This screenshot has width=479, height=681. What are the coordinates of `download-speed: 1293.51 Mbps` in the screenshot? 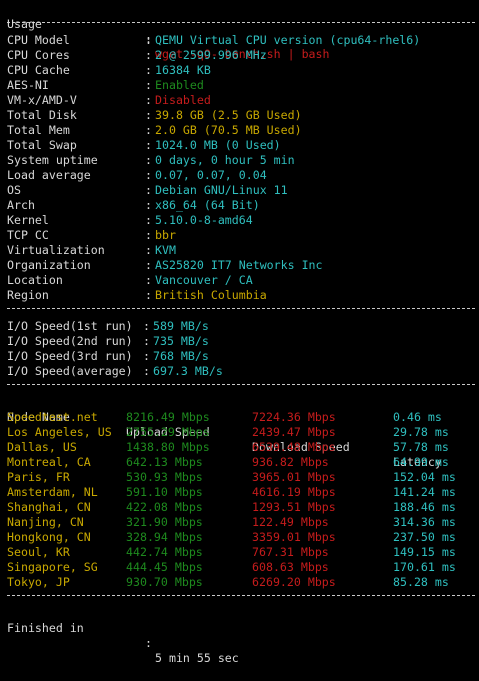 It's located at (294, 507).